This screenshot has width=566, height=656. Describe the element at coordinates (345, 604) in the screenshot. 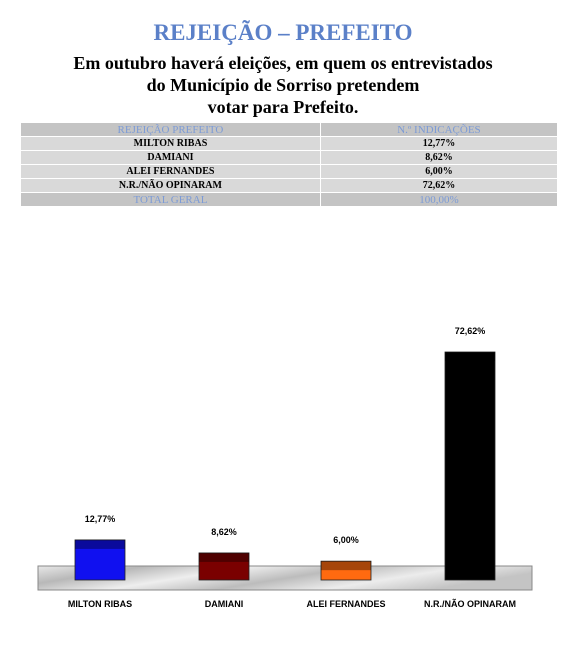

I see `x-tick-label: ALEI FERNANDES` at that location.